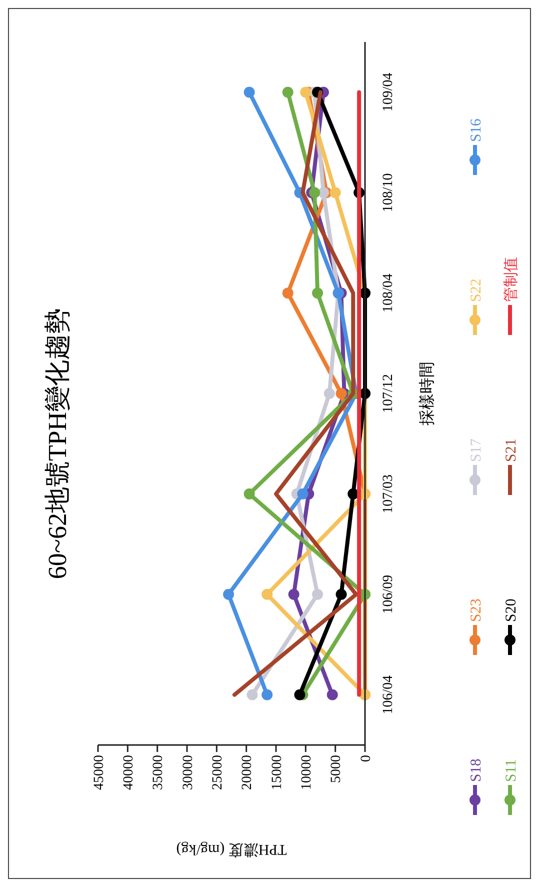 The width and height of the screenshot is (539, 887). I want to click on y-tick-label: 108/04, so click(388, 293).